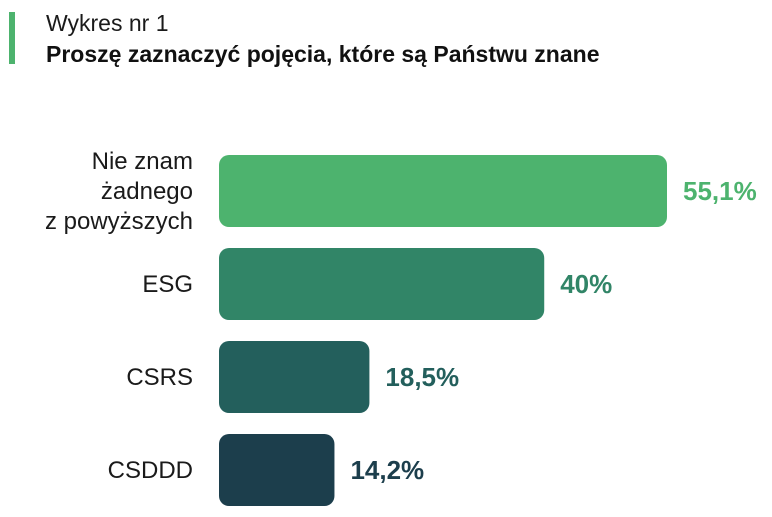 The height and width of the screenshot is (517, 772). I want to click on category-label-3: CSDDD, so click(150, 470).